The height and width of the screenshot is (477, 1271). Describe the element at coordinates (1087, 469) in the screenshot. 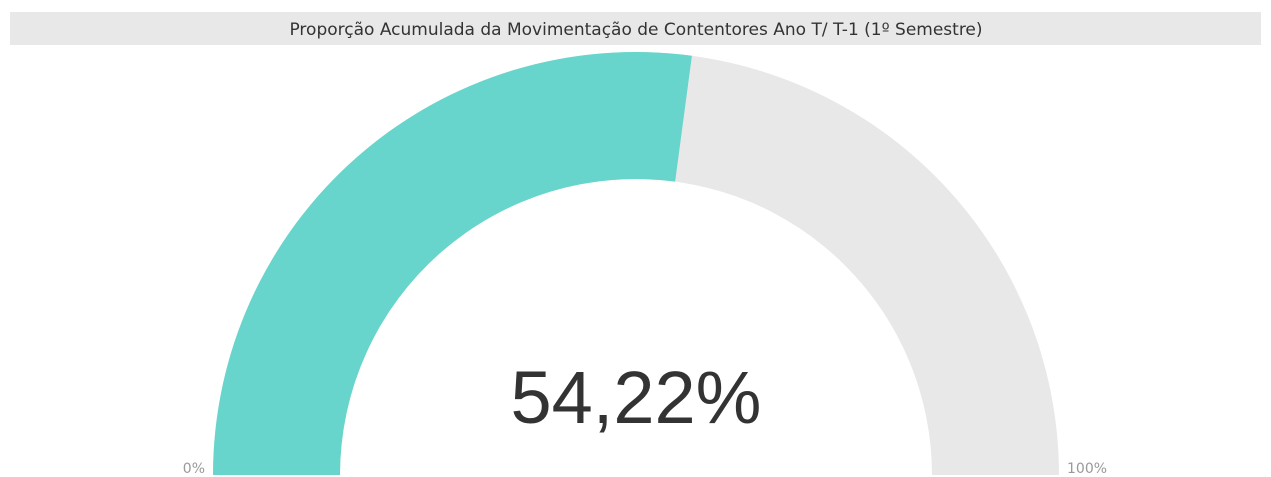

I see `tick-label: 100%` at that location.